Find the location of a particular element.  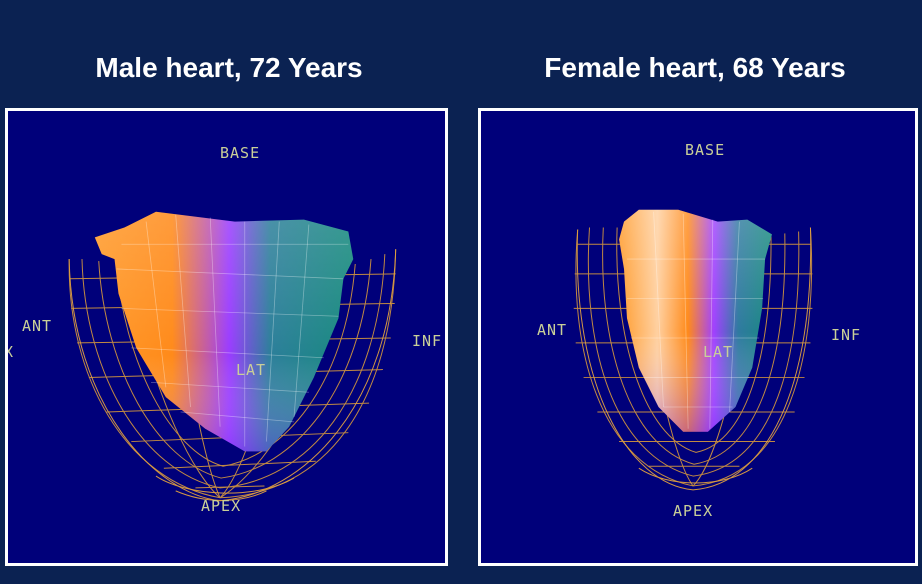

panel-title-male: Male heart, 72 Years is located at coordinates (229, 67).